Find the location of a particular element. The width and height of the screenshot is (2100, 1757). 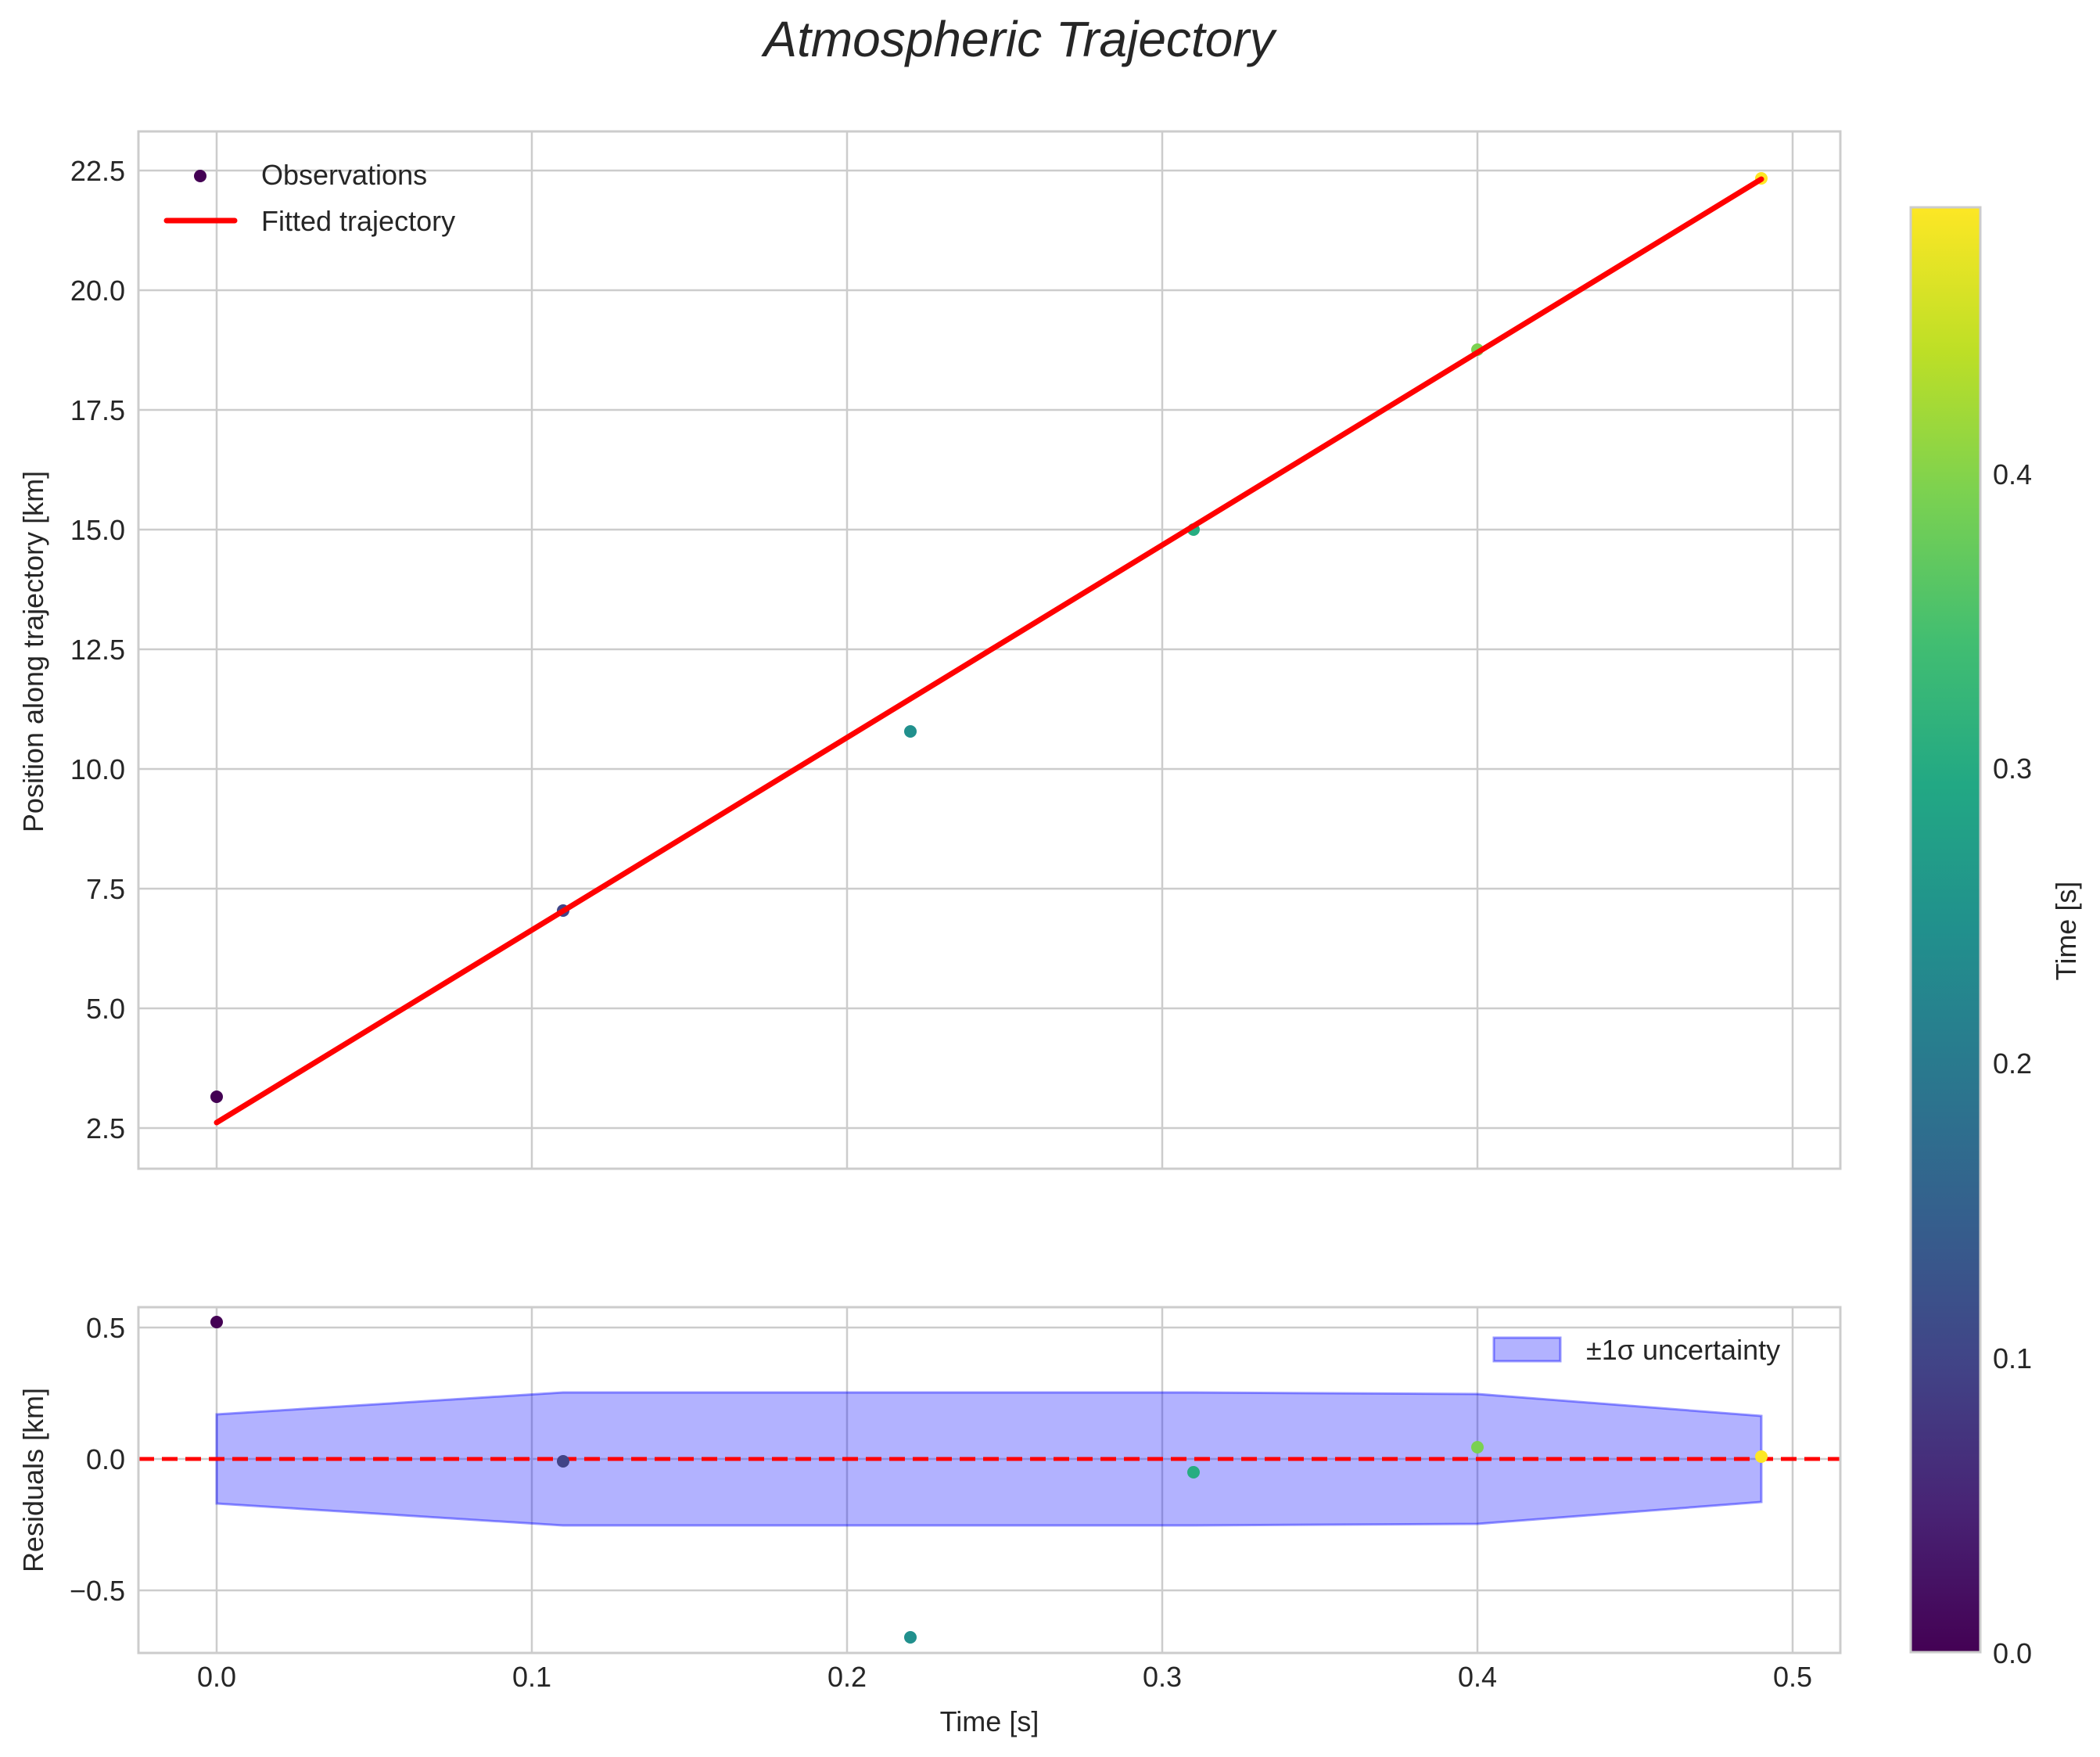

svg-text: 7.5 is located at coordinates (105, 889).